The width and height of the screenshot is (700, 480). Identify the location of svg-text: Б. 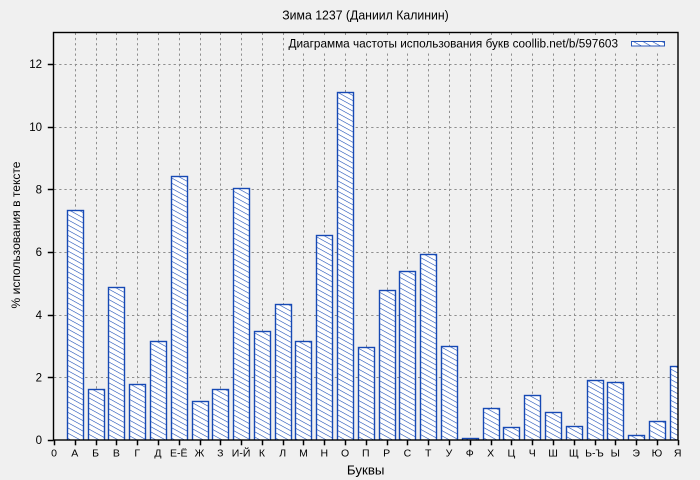
(95, 453).